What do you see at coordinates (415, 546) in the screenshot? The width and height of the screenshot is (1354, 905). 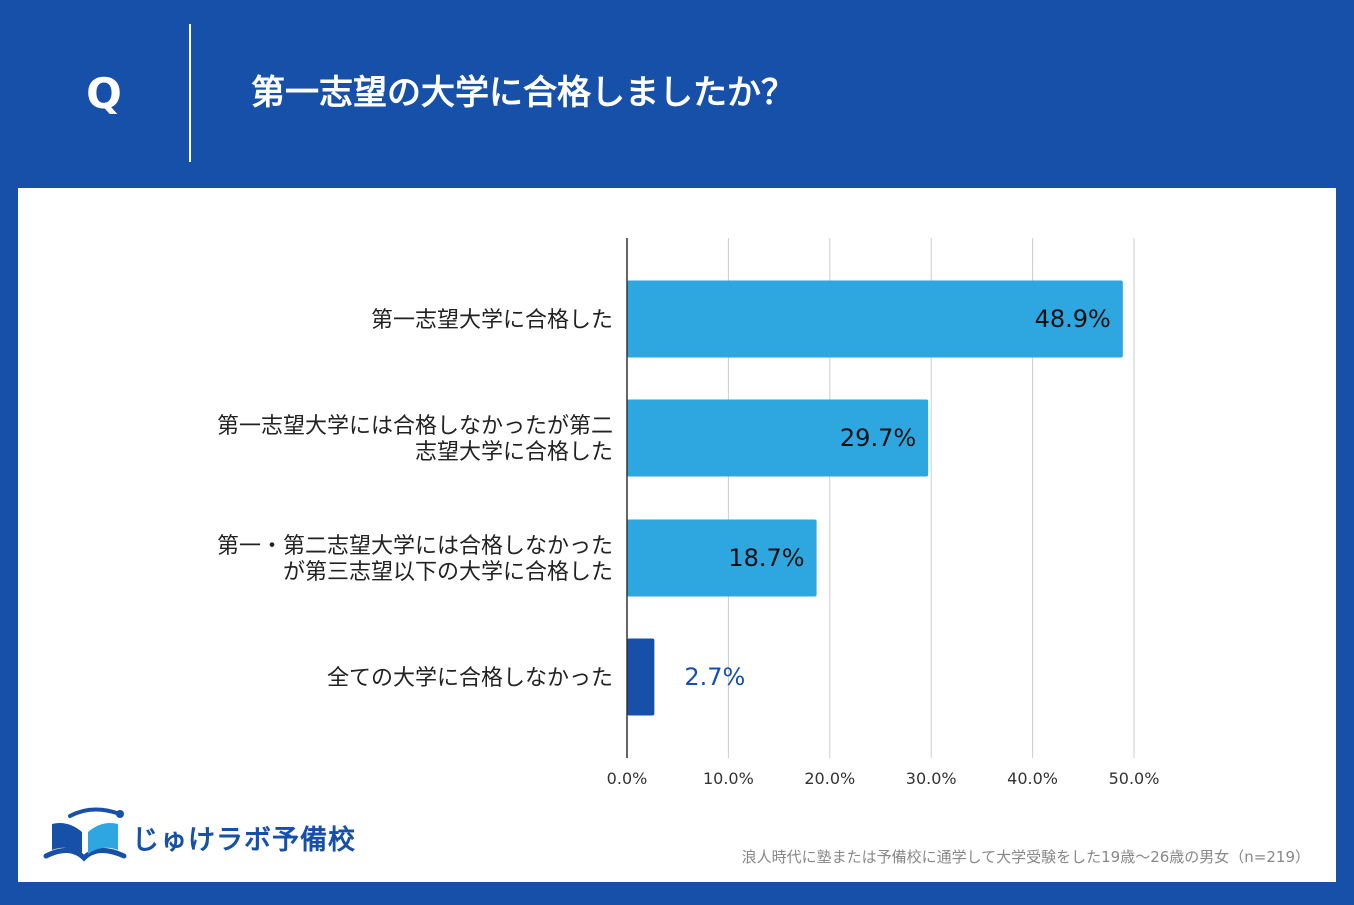 I see `category-label: 第一・第二志望大学には合格しなかった` at bounding box center [415, 546].